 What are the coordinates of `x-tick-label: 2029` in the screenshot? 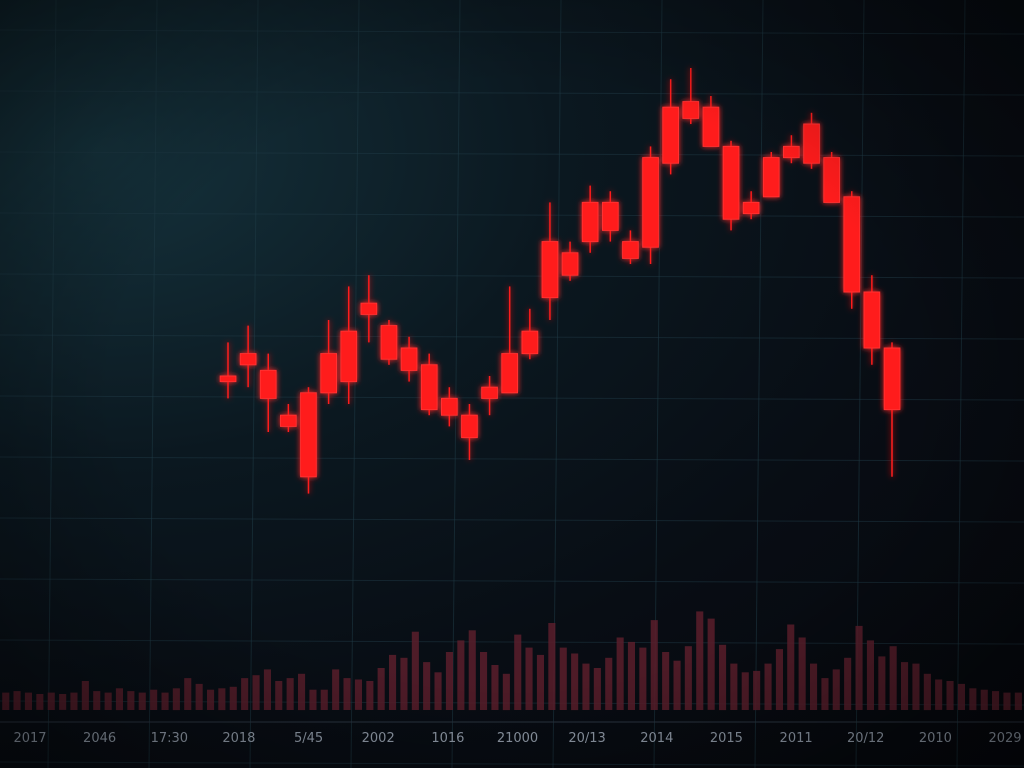 It's located at (1004, 738).